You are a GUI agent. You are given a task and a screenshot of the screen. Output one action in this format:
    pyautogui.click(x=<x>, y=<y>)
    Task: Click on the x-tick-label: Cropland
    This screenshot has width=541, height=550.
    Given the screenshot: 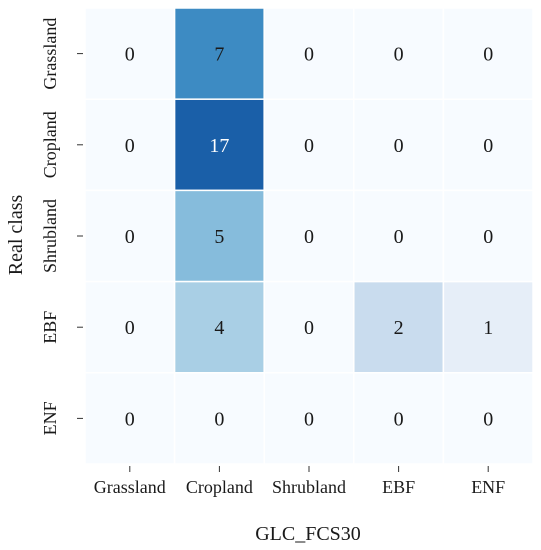 What is the action you would take?
    pyautogui.click(x=219, y=487)
    